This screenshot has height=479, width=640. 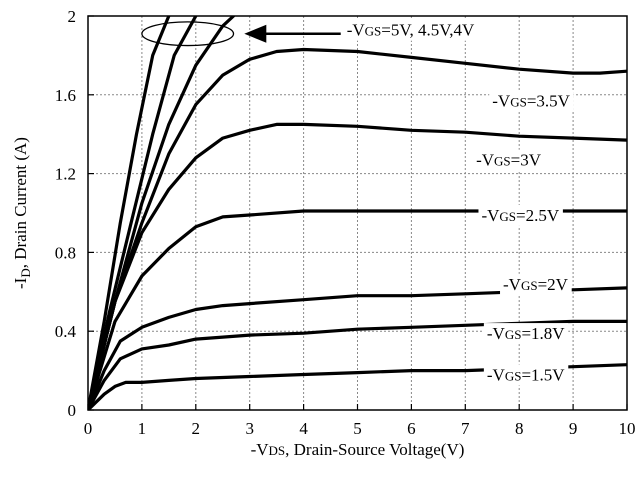 I want to click on curve-label: -VGS=2V, so click(x=536, y=284).